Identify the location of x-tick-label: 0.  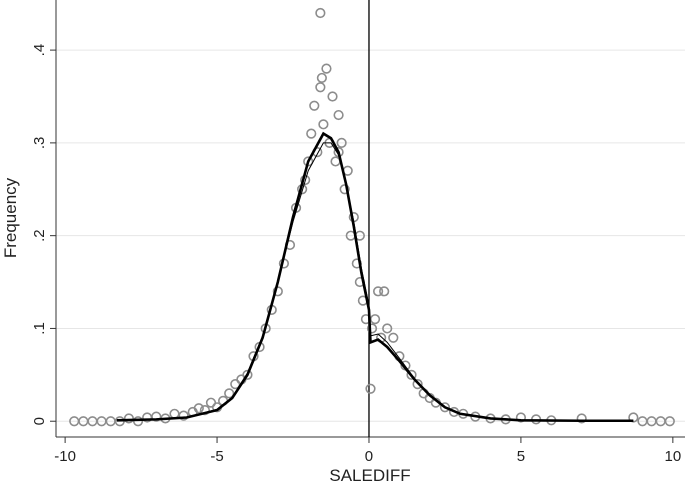
(369, 456).